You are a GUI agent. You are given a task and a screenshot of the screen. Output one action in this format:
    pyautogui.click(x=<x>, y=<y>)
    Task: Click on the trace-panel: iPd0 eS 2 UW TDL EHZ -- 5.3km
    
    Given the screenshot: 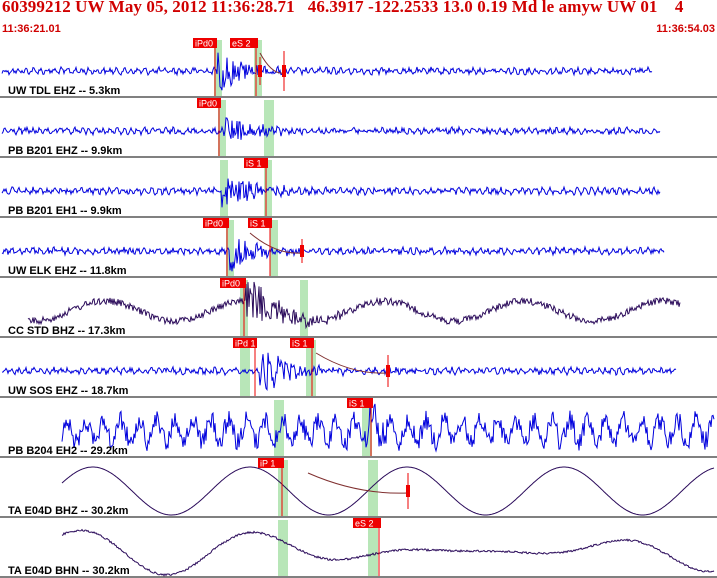 What is the action you would take?
    pyautogui.click(x=358, y=68)
    